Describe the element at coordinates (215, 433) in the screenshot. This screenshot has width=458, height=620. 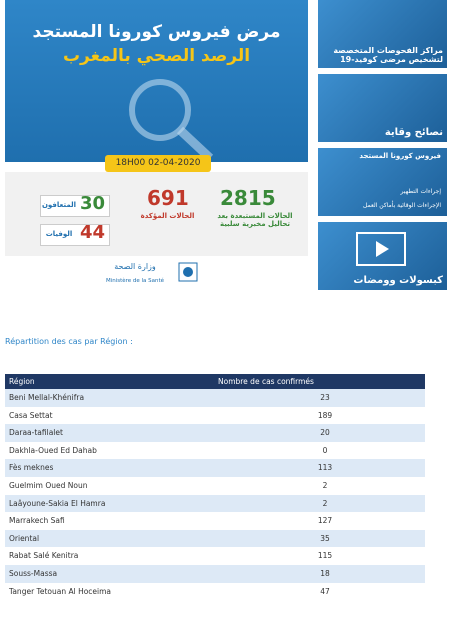
I see `table-row: Daraa-tafilalet 20` at that location.